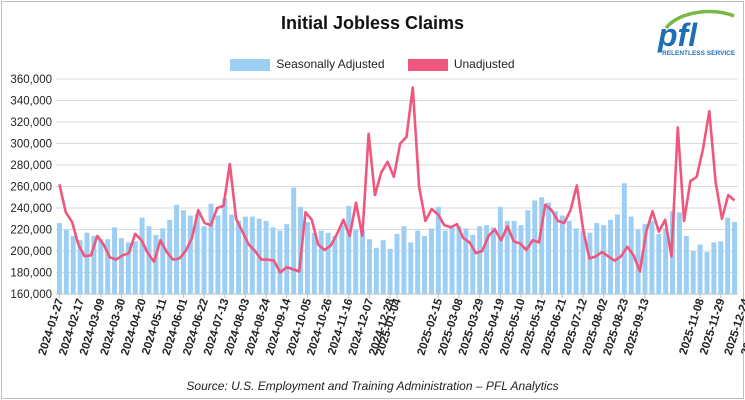 This screenshot has height=400, width=745. Describe the element at coordinates (31, 295) in the screenshot. I see `y-tick-label: 160,000` at that location.